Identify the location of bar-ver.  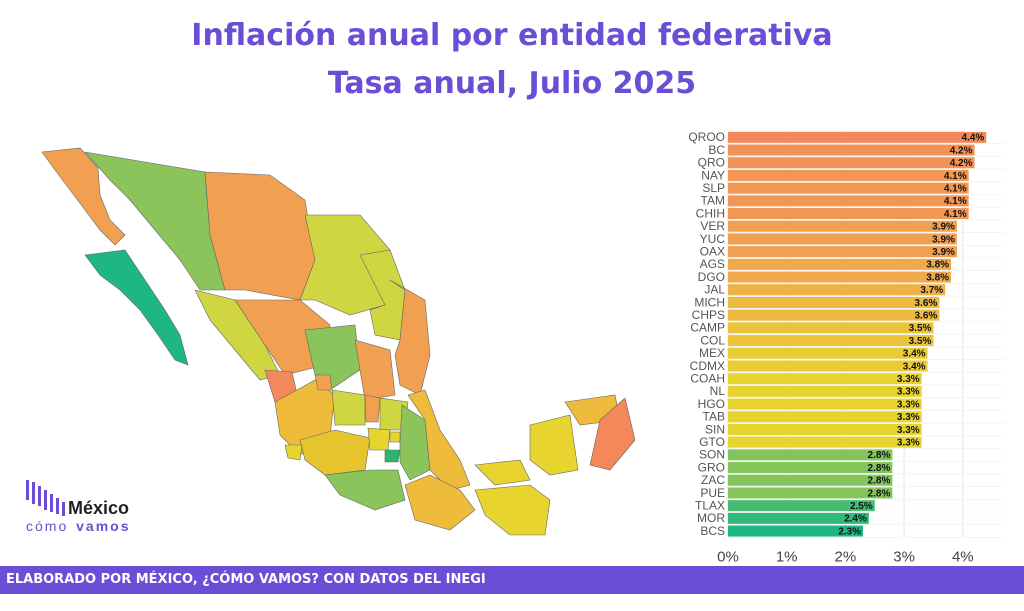
(842, 226).